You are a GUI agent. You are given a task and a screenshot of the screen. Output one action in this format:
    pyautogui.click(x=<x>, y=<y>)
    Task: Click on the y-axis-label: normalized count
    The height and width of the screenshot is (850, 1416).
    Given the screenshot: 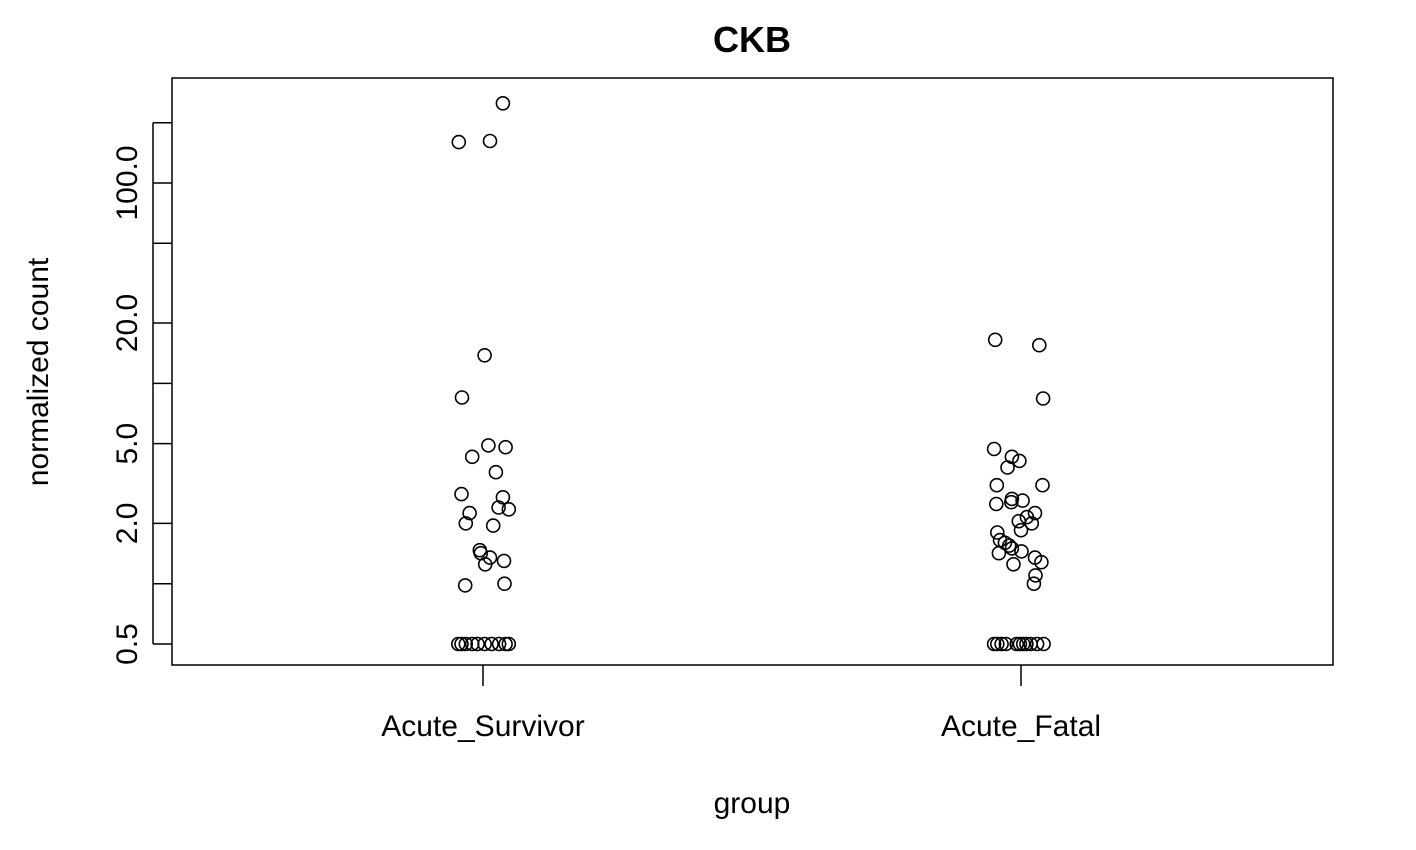 What is the action you would take?
    pyautogui.click(x=38, y=371)
    